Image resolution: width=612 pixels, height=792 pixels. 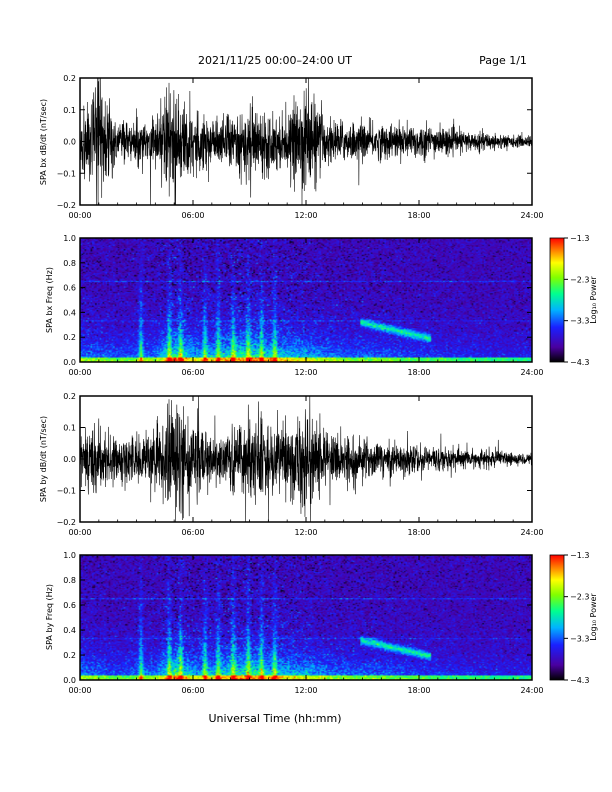 I want to click on bx-dbdt-ylabel: SPA bx dB/dt (nT/sec), so click(x=43, y=142).